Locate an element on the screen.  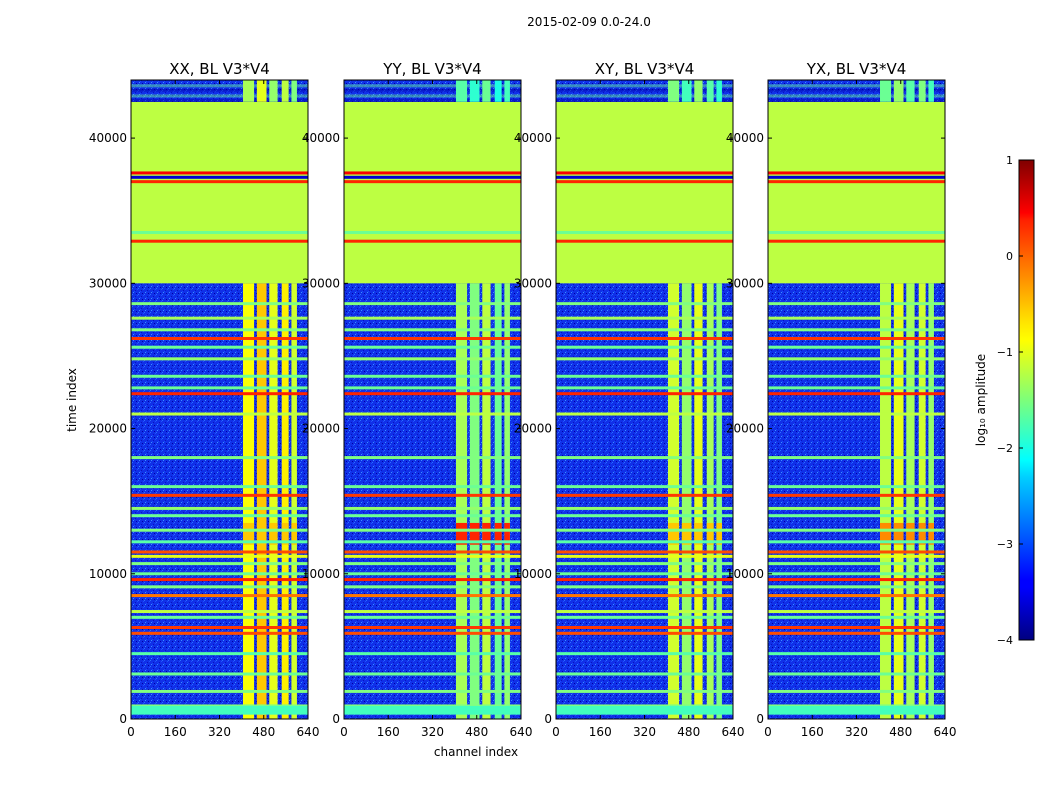
colorbar-tick-label: −2 is located at coordinates (1005, 448).